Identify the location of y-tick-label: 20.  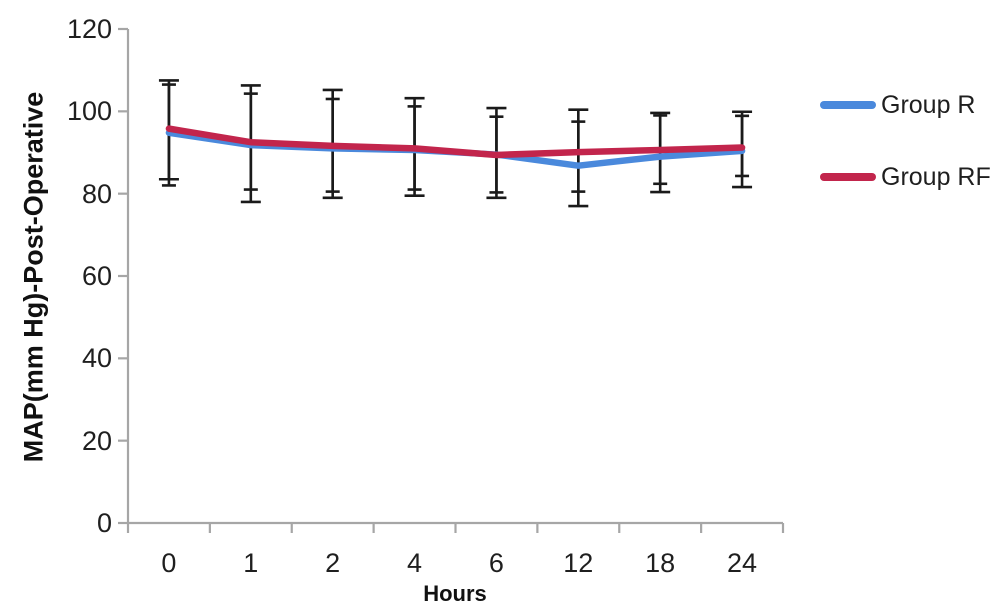
(96, 440).